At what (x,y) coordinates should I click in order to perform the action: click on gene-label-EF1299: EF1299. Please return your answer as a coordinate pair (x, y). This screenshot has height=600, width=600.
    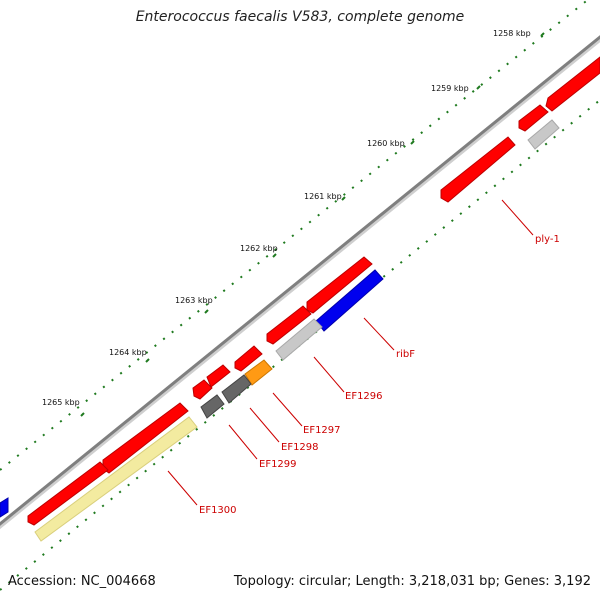
    Looking at the image, I should click on (278, 464).